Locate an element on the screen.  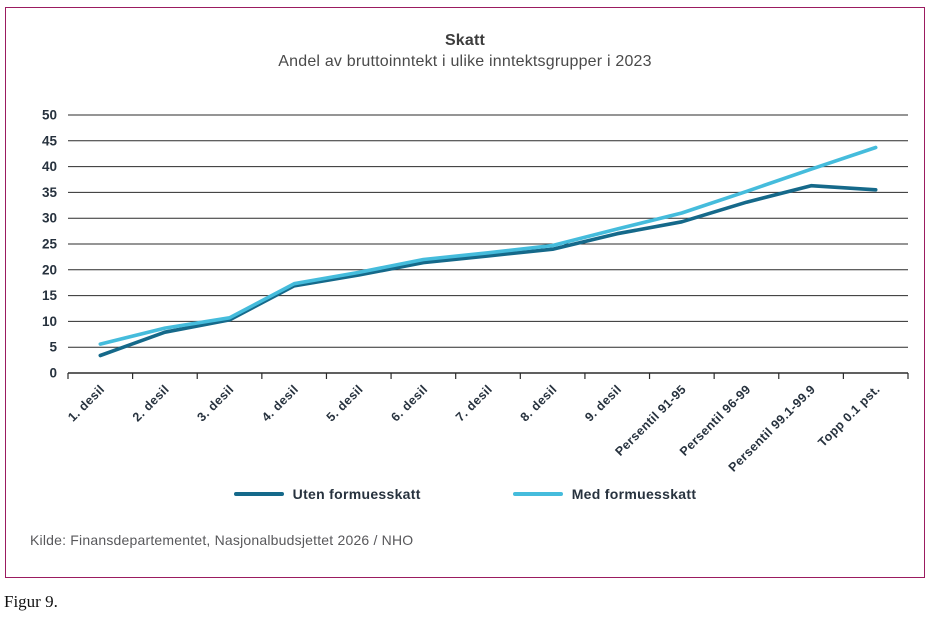
x-axis-category-label: 9. desil is located at coordinates (603, 403).